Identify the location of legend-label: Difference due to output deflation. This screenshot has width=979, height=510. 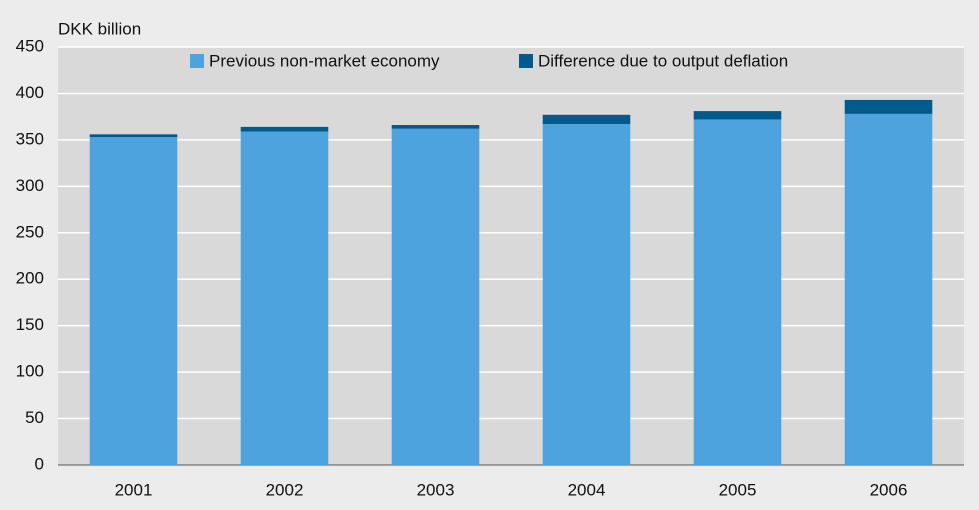
(663, 60).